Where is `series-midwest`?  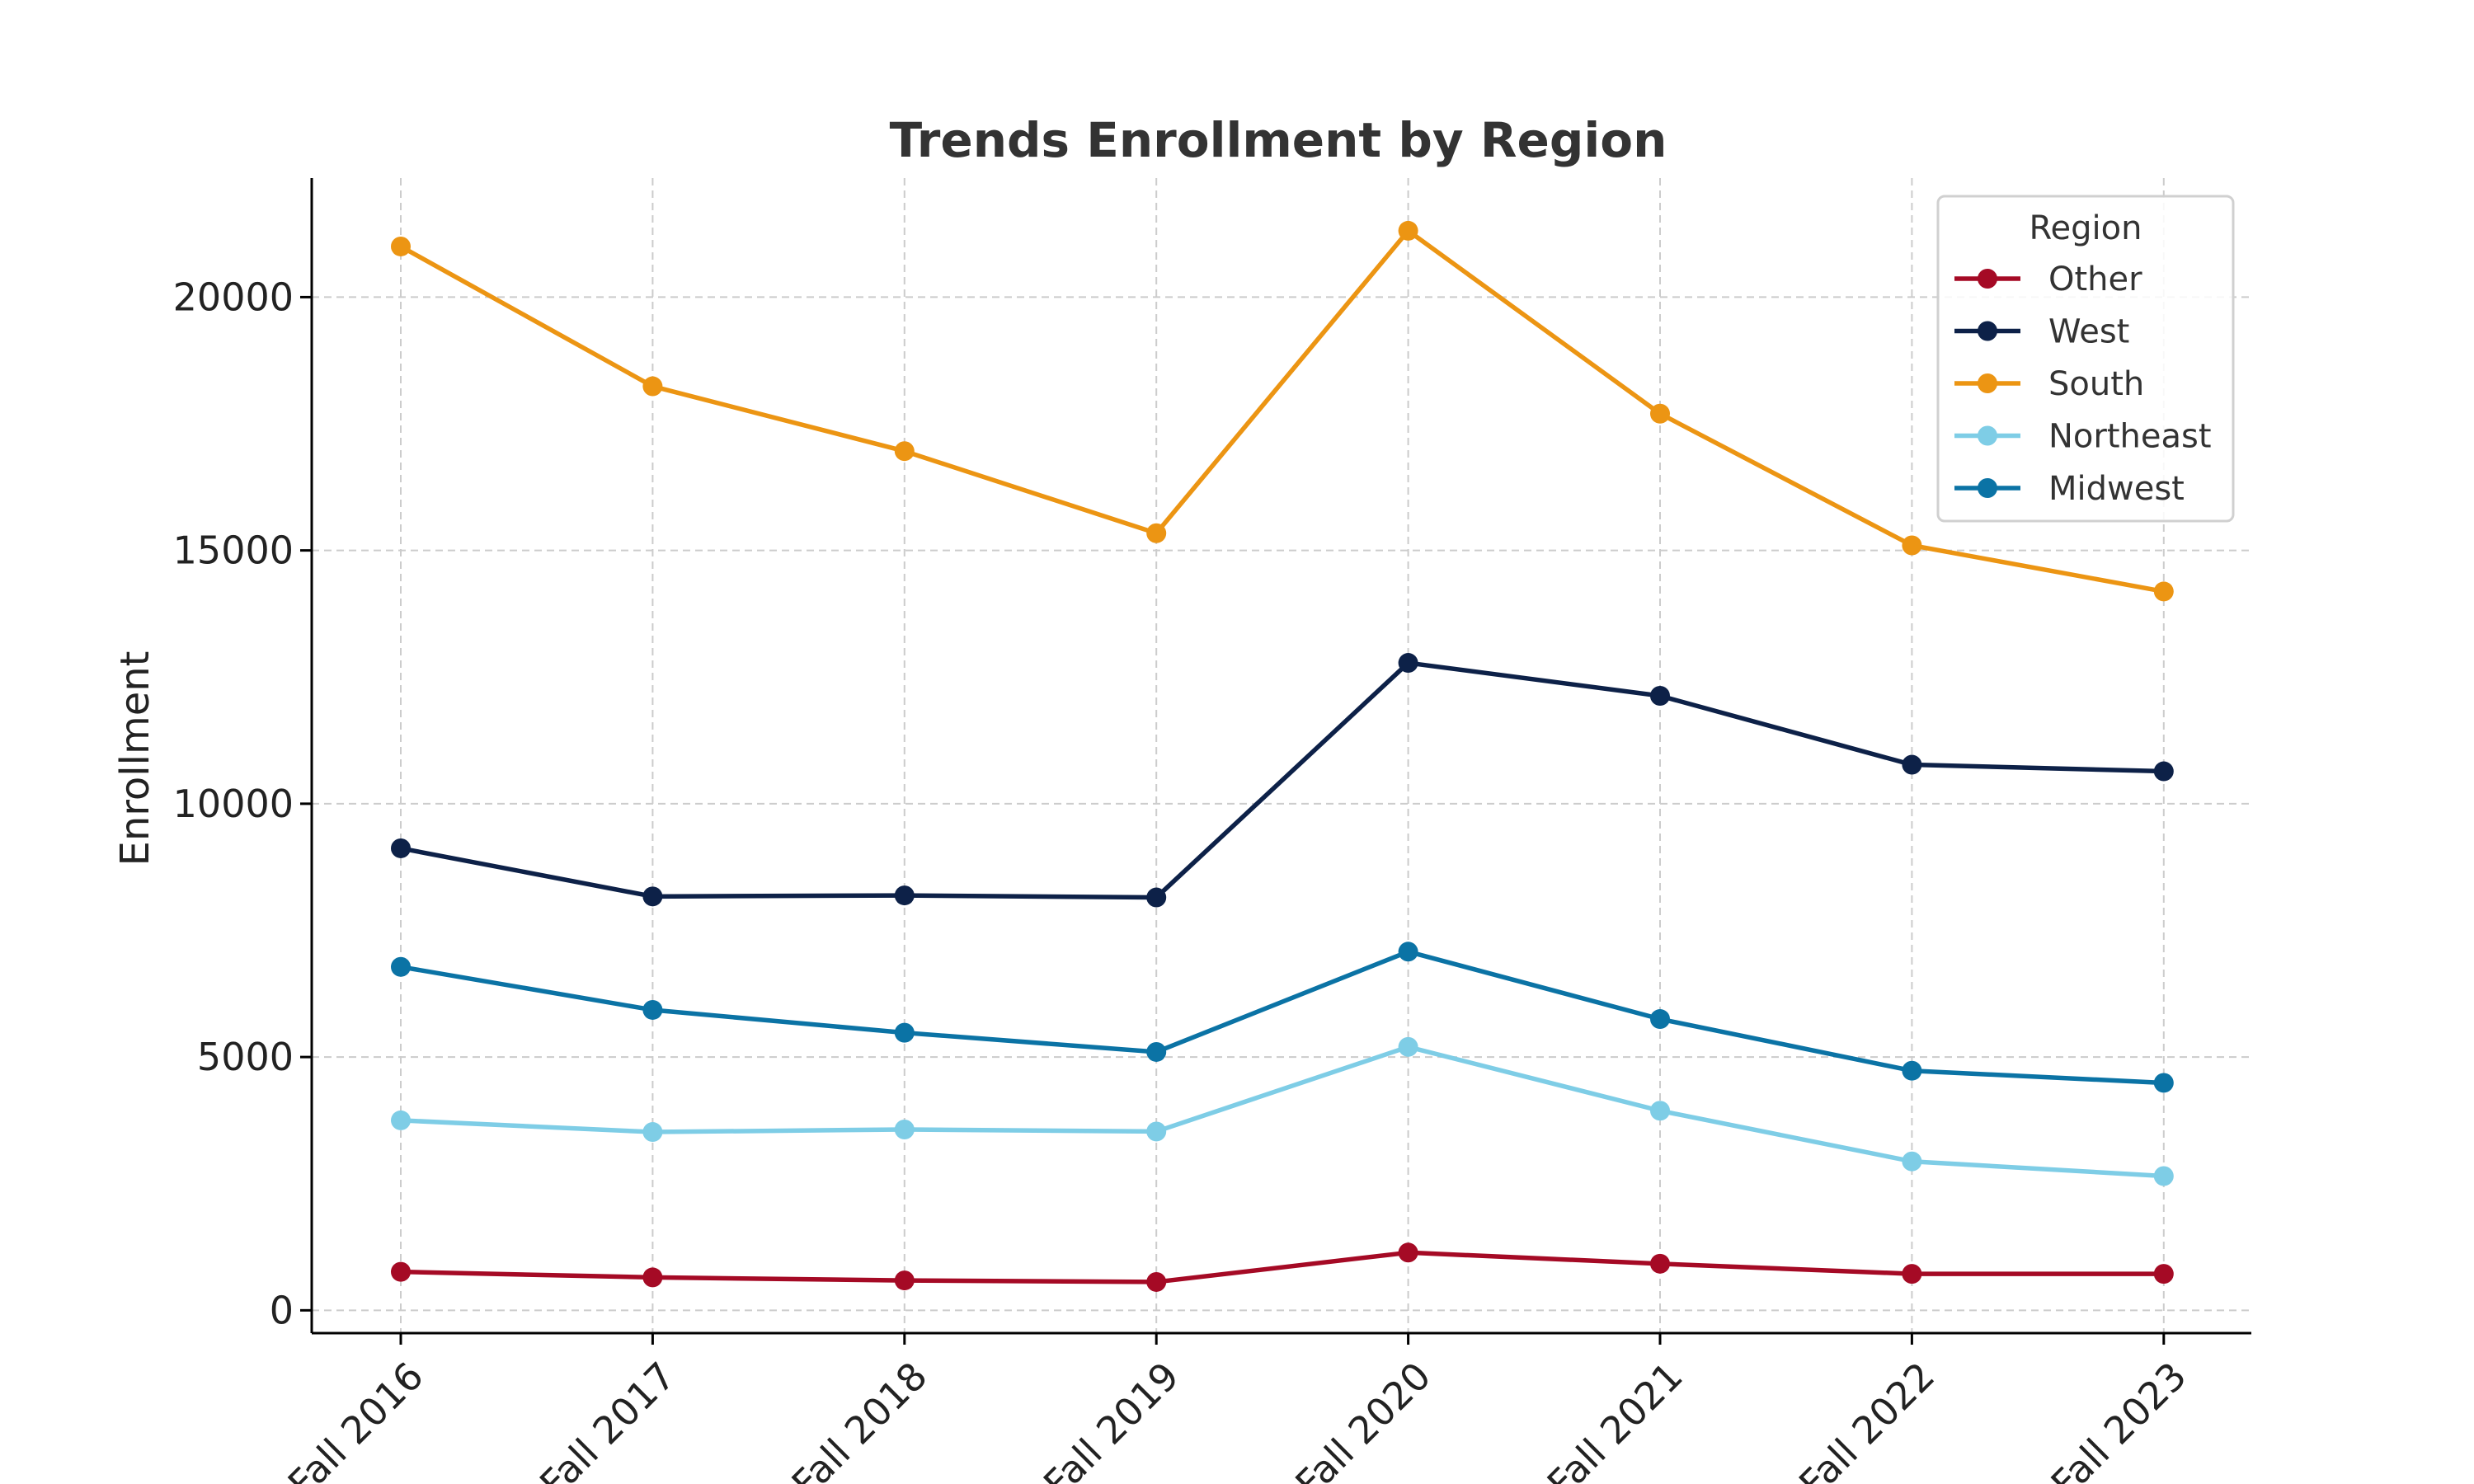 series-midwest is located at coordinates (1282, 1017).